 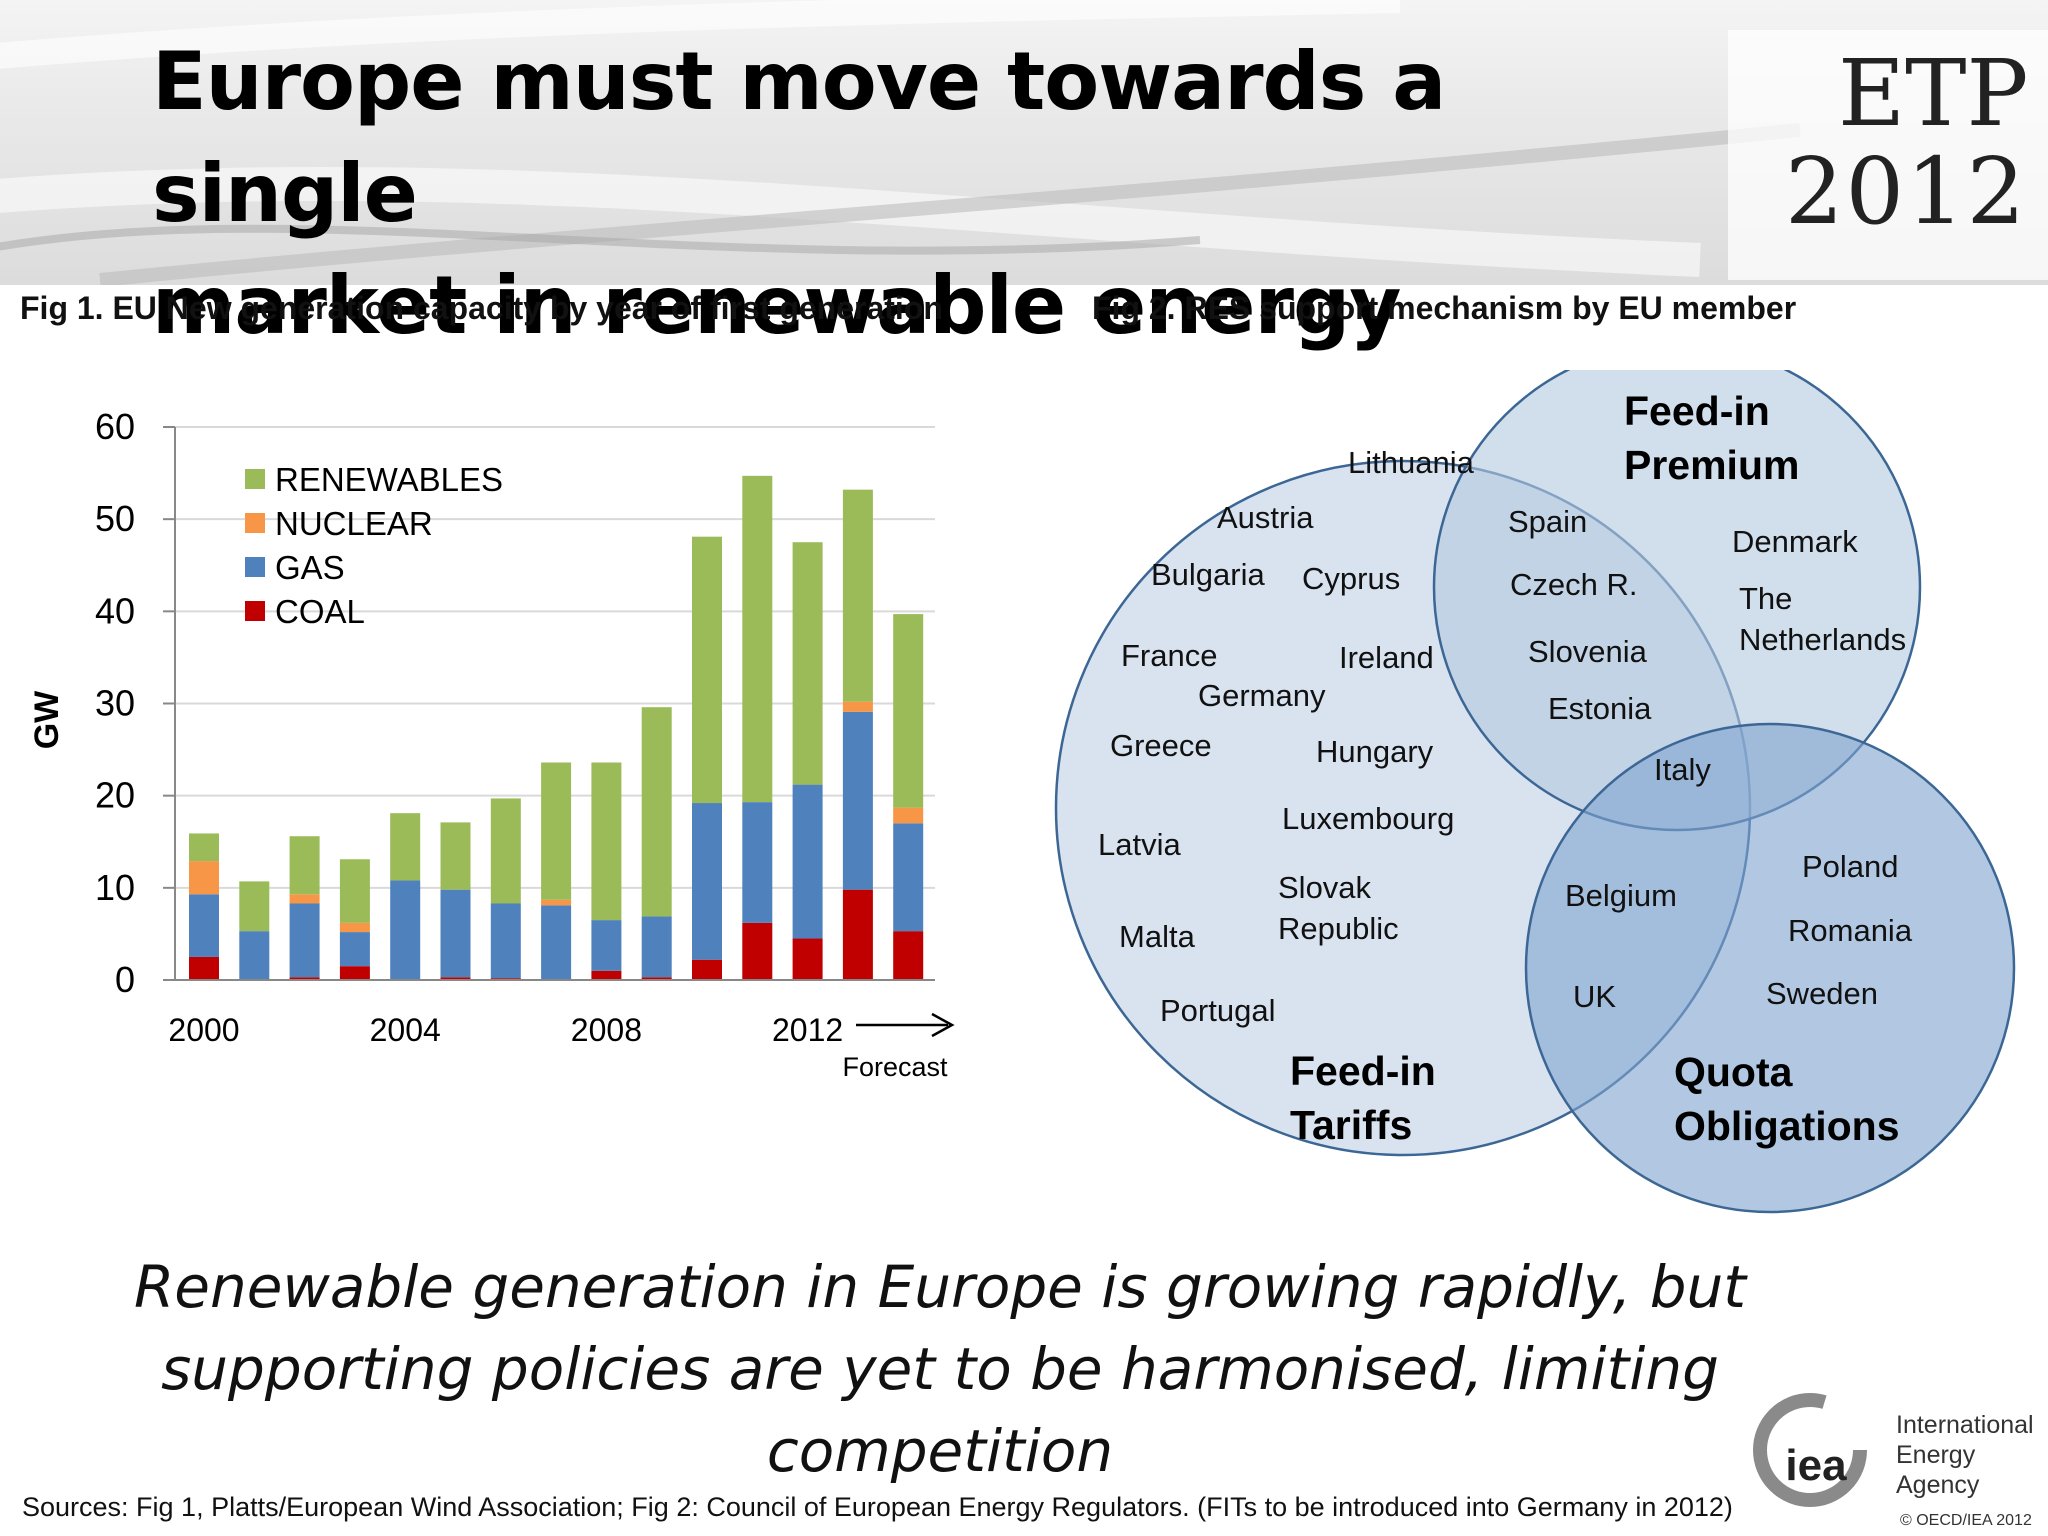 I want to click on bar-segment-renewables-2008, so click(x=606, y=841).